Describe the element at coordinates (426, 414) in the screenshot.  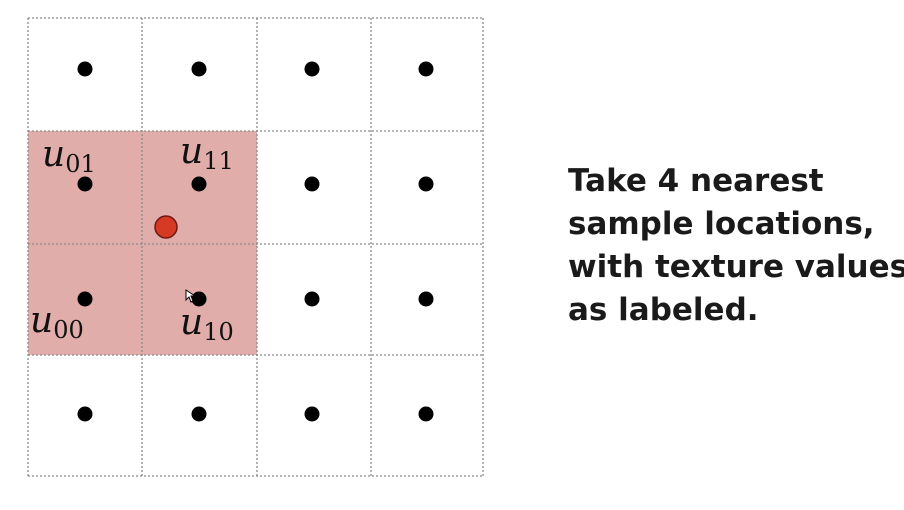
I see `sample-point-r3-c3` at that location.